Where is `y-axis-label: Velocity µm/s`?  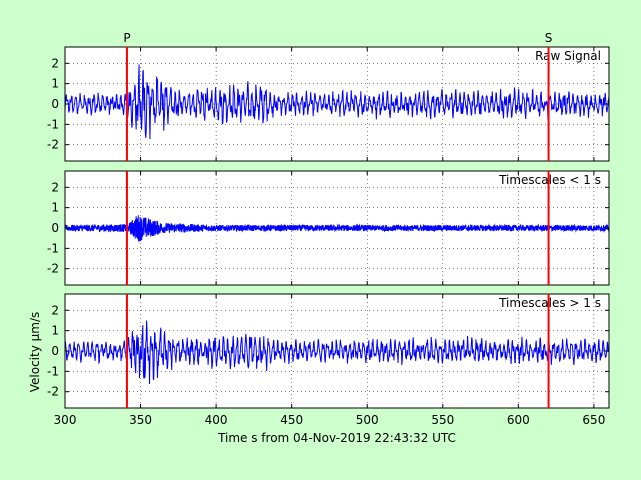
y-axis-label: Velocity µm/s is located at coordinates (35, 352).